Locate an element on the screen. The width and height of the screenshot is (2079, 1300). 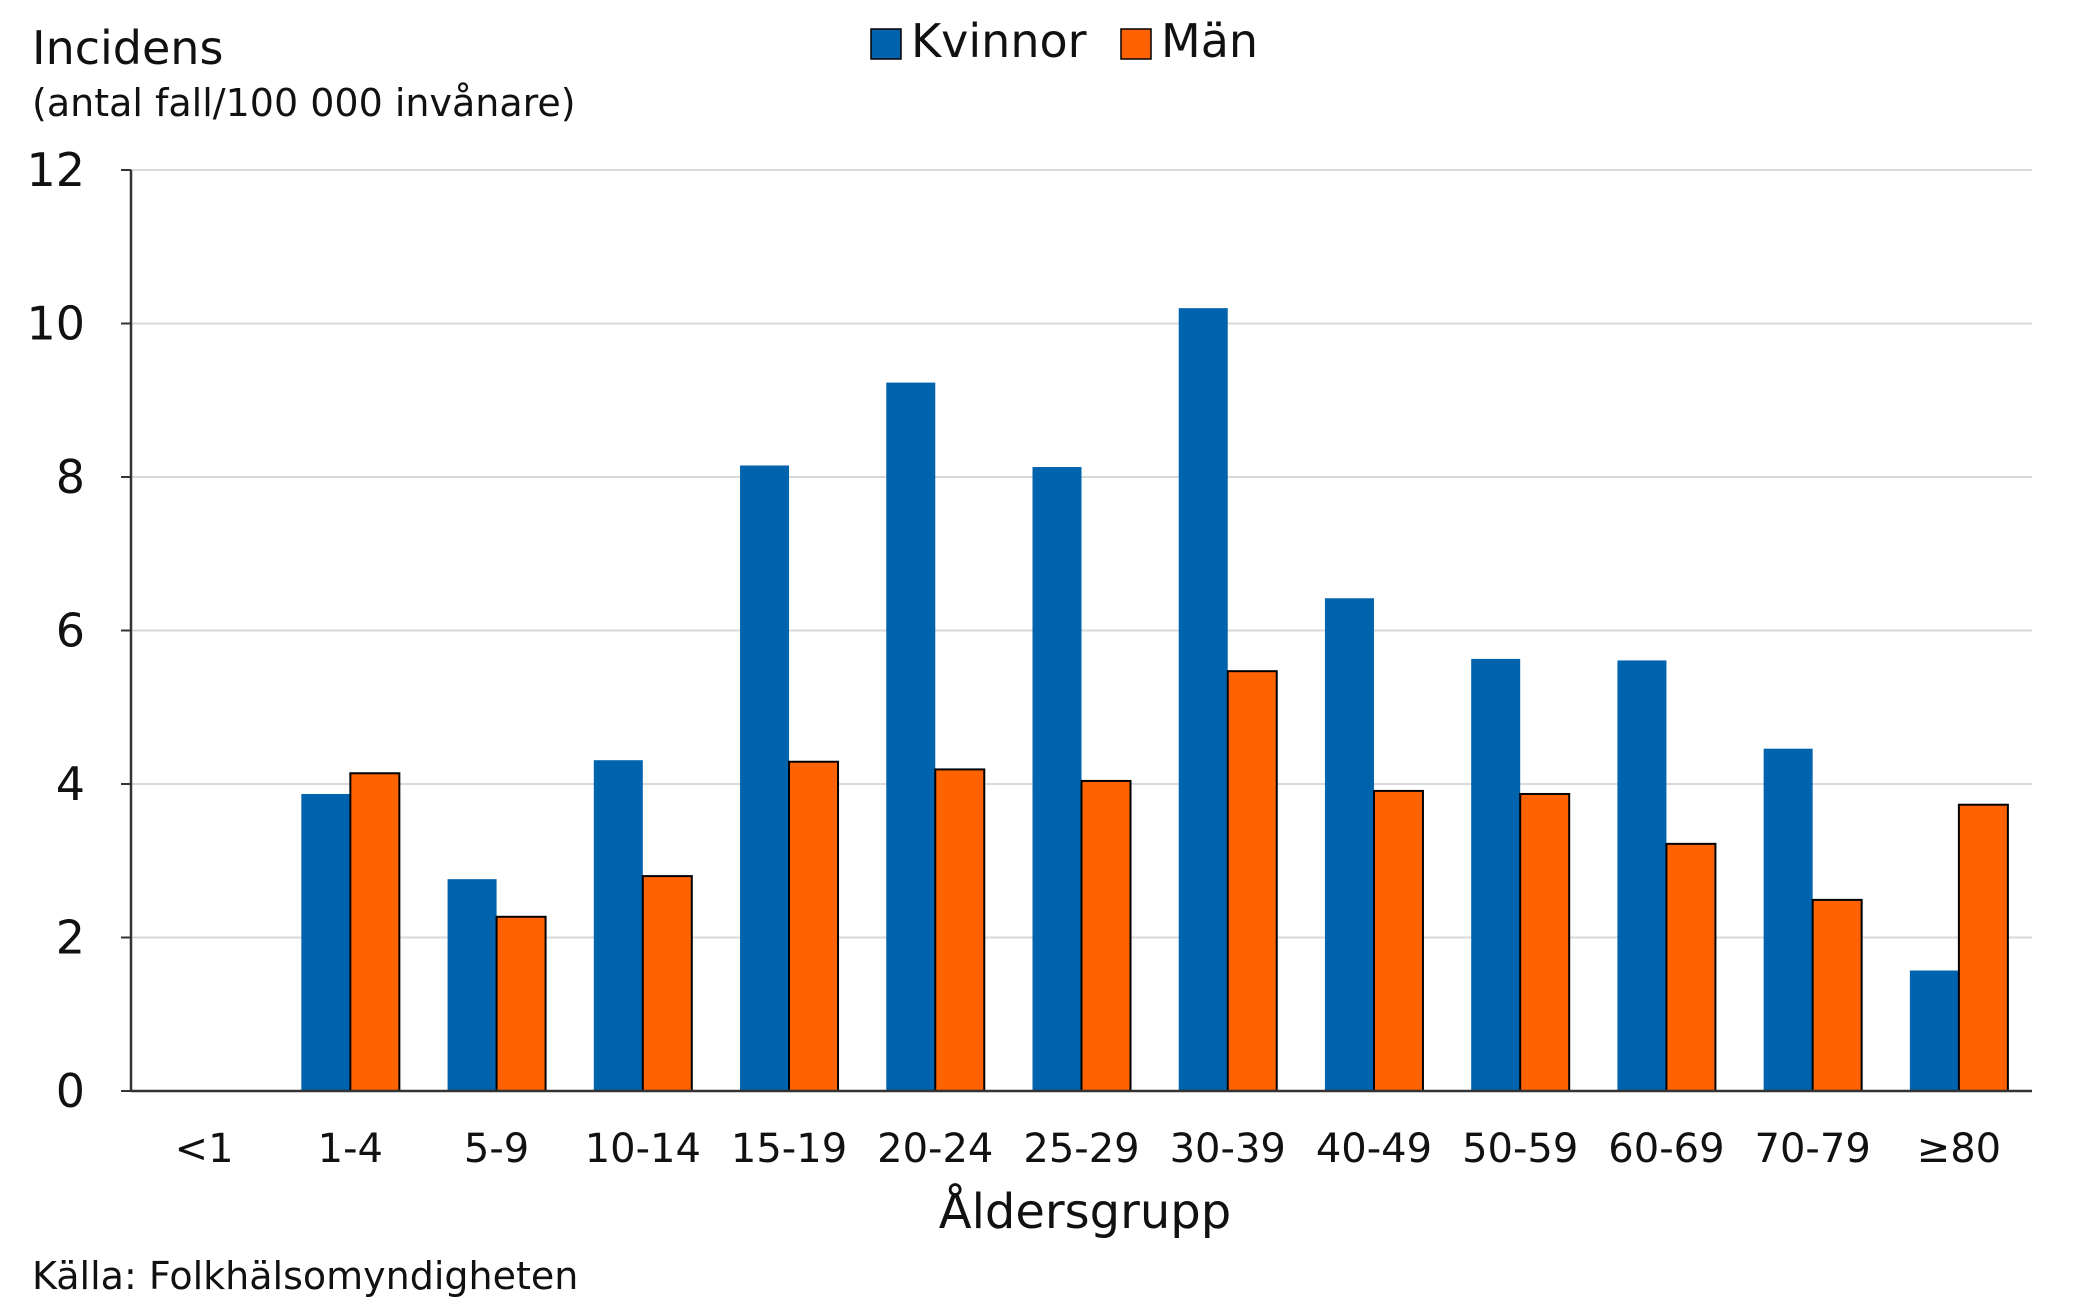
y-axis-title: Incidens is located at coordinates (127, 48).